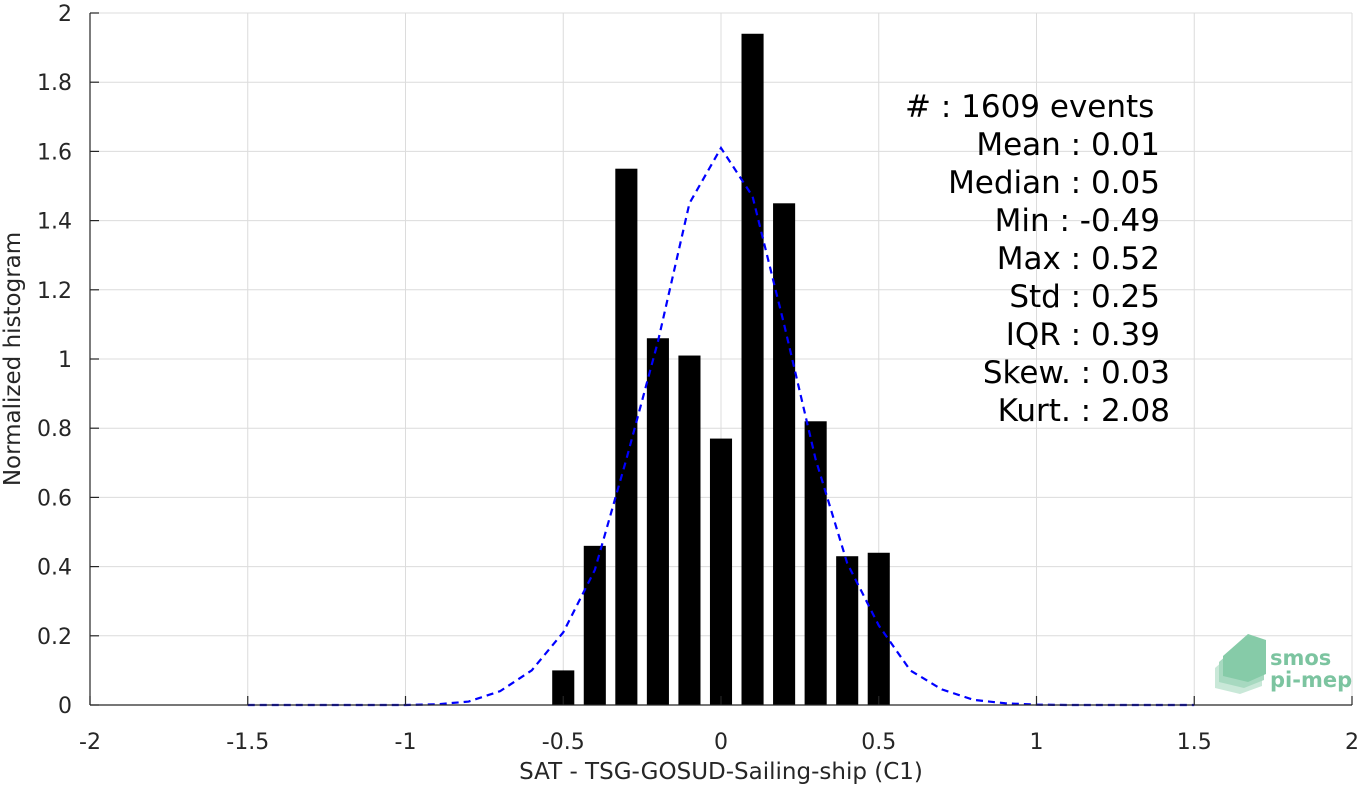 The image size is (1366, 786). Describe the element at coordinates (1076, 373) in the screenshot. I see `stats-skew: Skew. : 0.03` at that location.